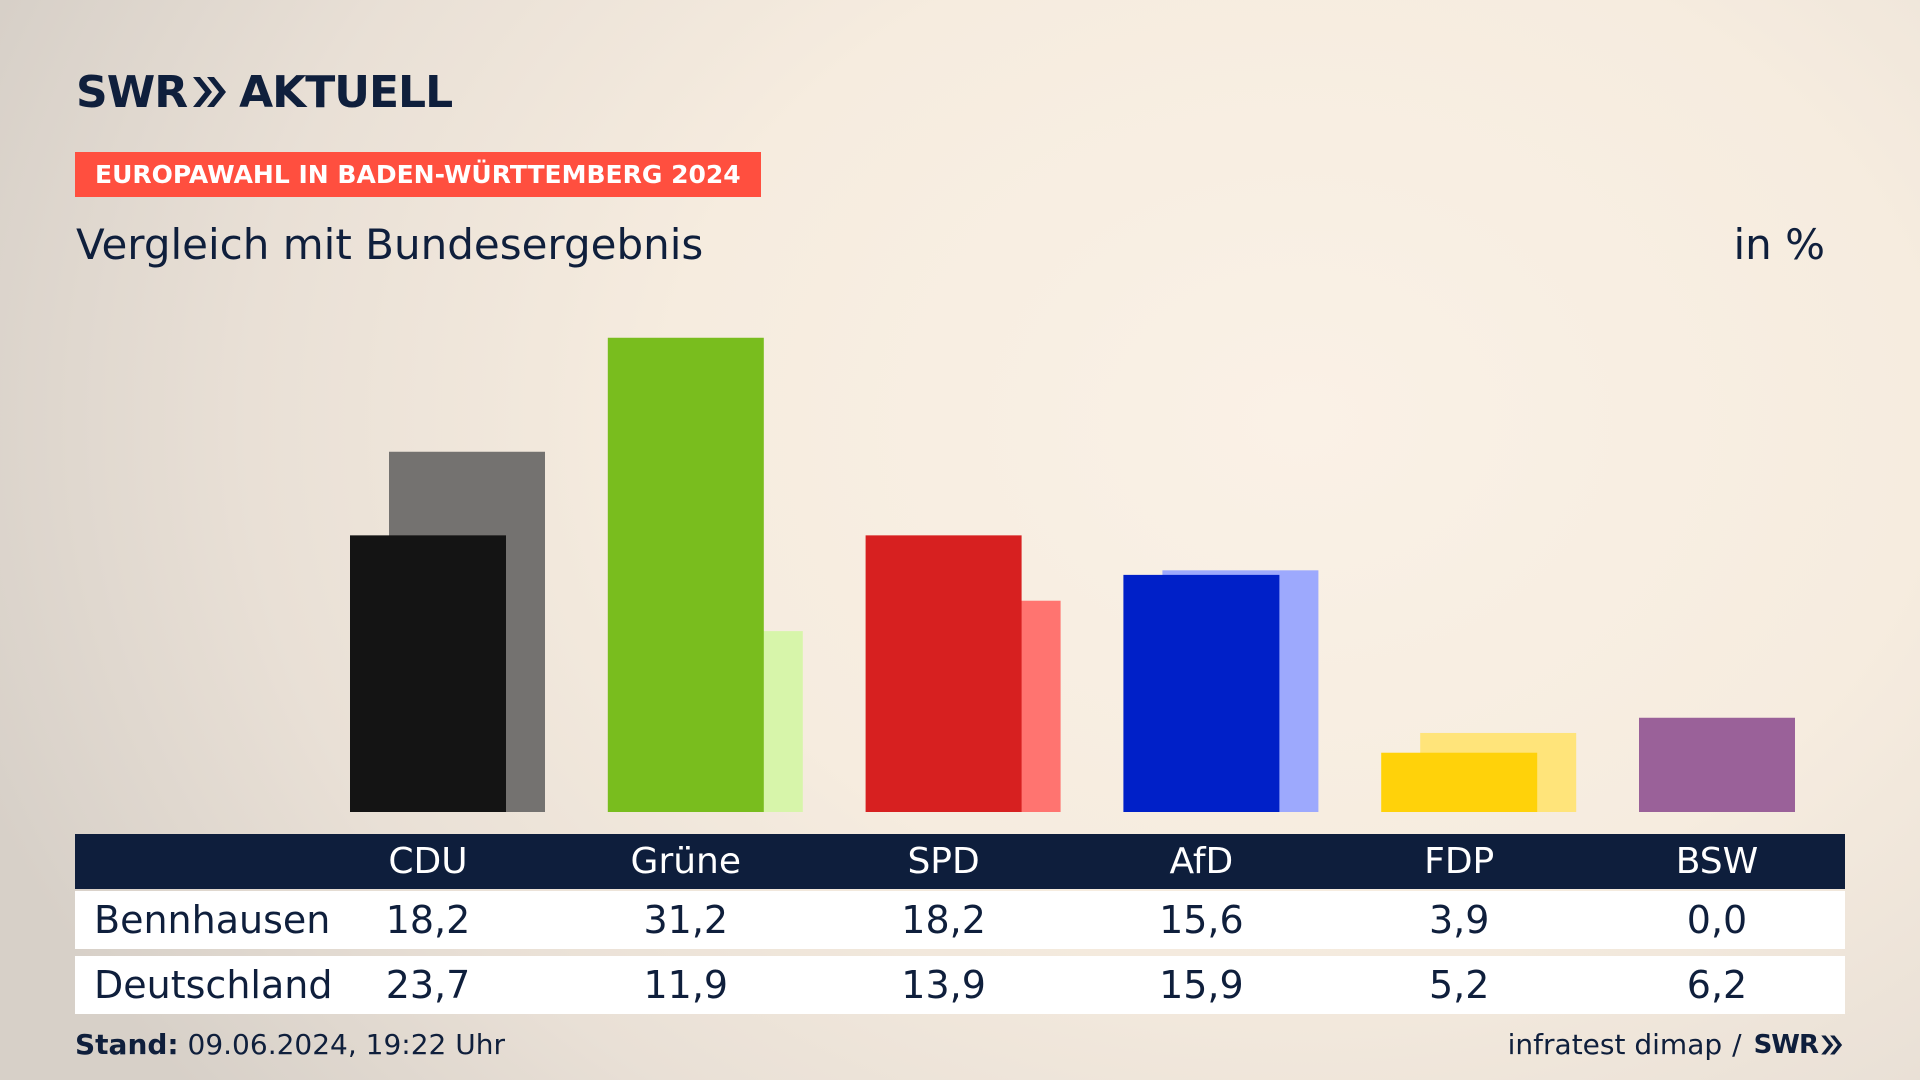  I want to click on table-row-deutschland: Deutschland 23,7 11,9 13,9 15,9 5,2 6,2, so click(960, 985).